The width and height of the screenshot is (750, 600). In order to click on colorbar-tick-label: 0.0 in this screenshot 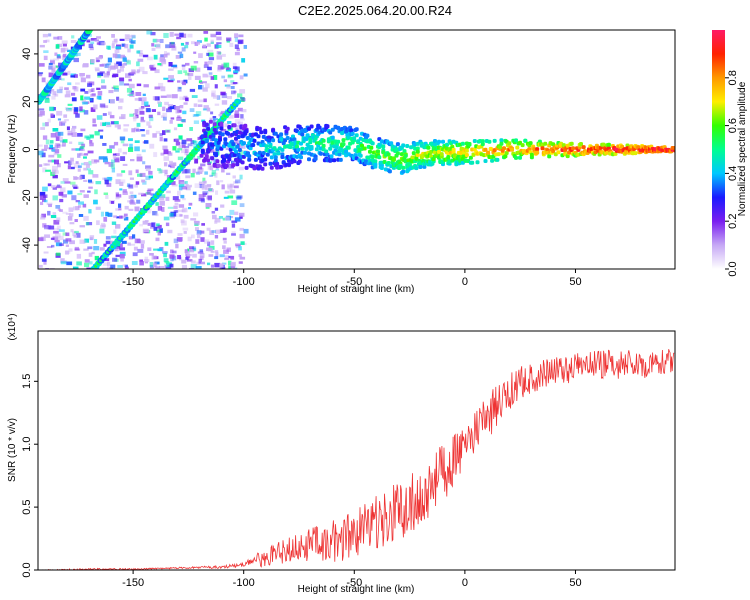, I will do `click(733, 268)`.